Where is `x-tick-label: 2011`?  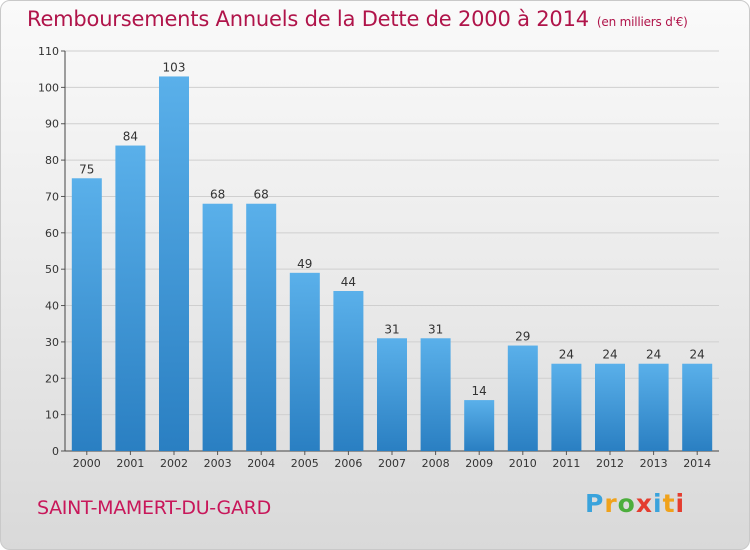
x-tick-label: 2011 is located at coordinates (566, 463).